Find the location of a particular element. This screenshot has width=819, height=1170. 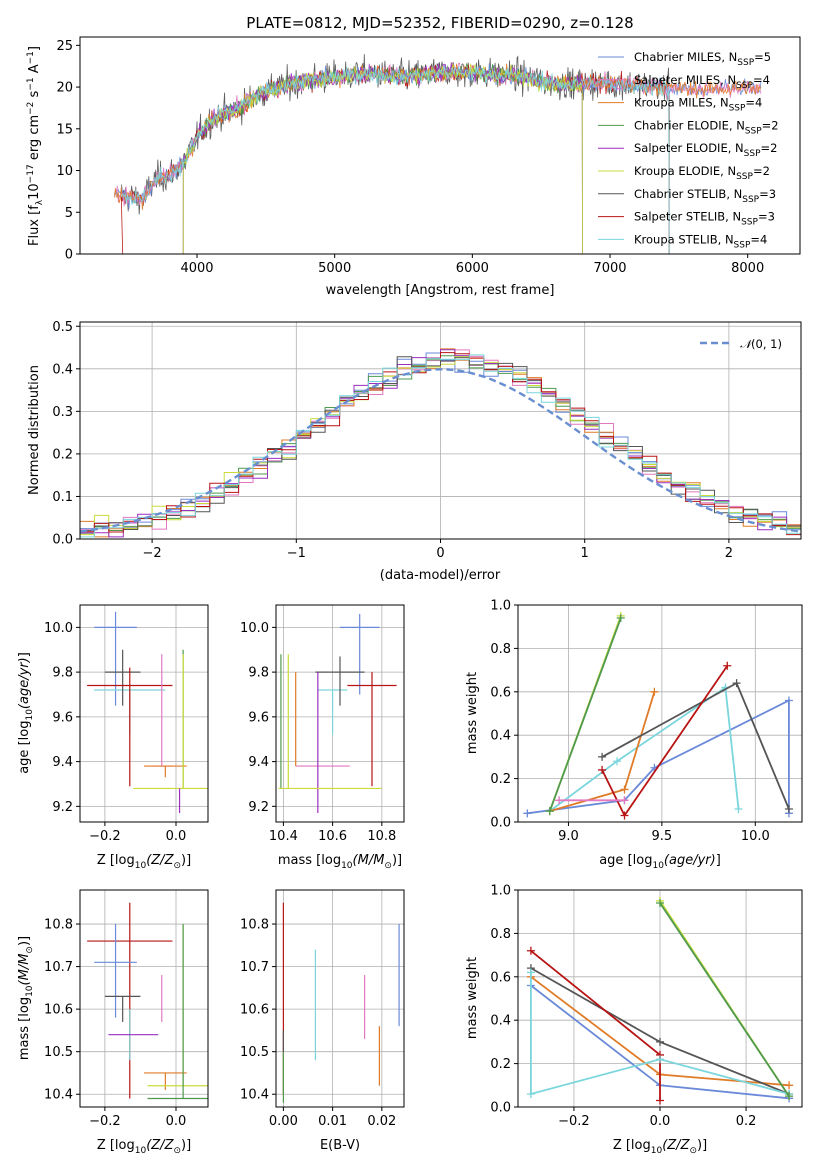

x-tick-label: 0.02 is located at coordinates (381, 1121).